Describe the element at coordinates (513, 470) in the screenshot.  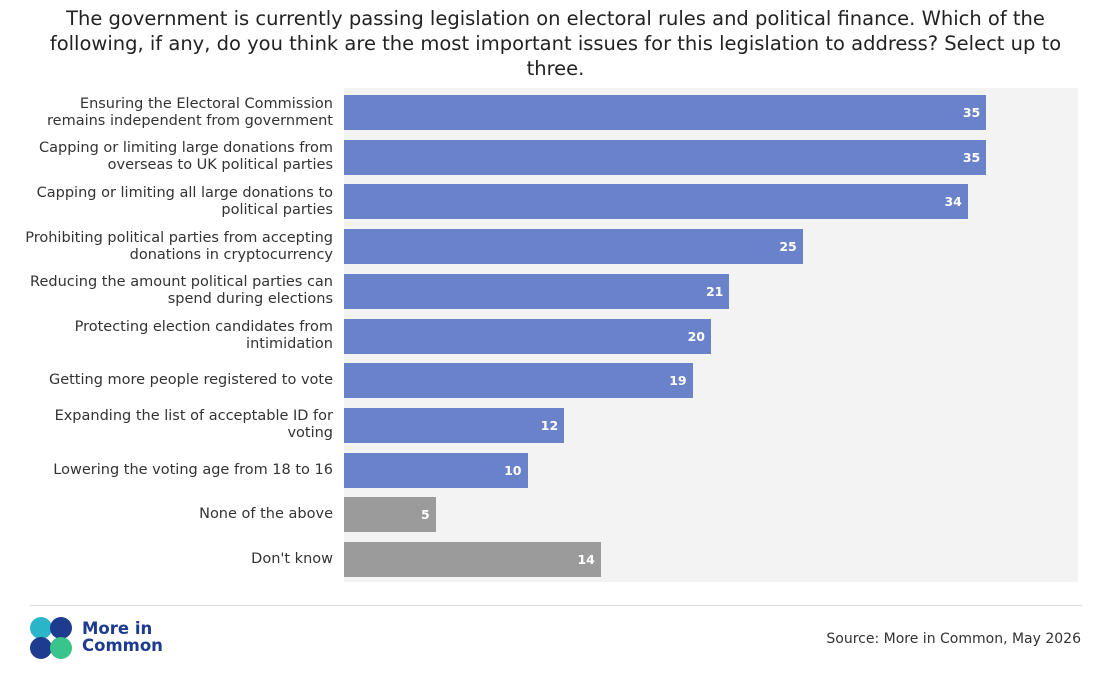
I see `value-label: 10` at that location.